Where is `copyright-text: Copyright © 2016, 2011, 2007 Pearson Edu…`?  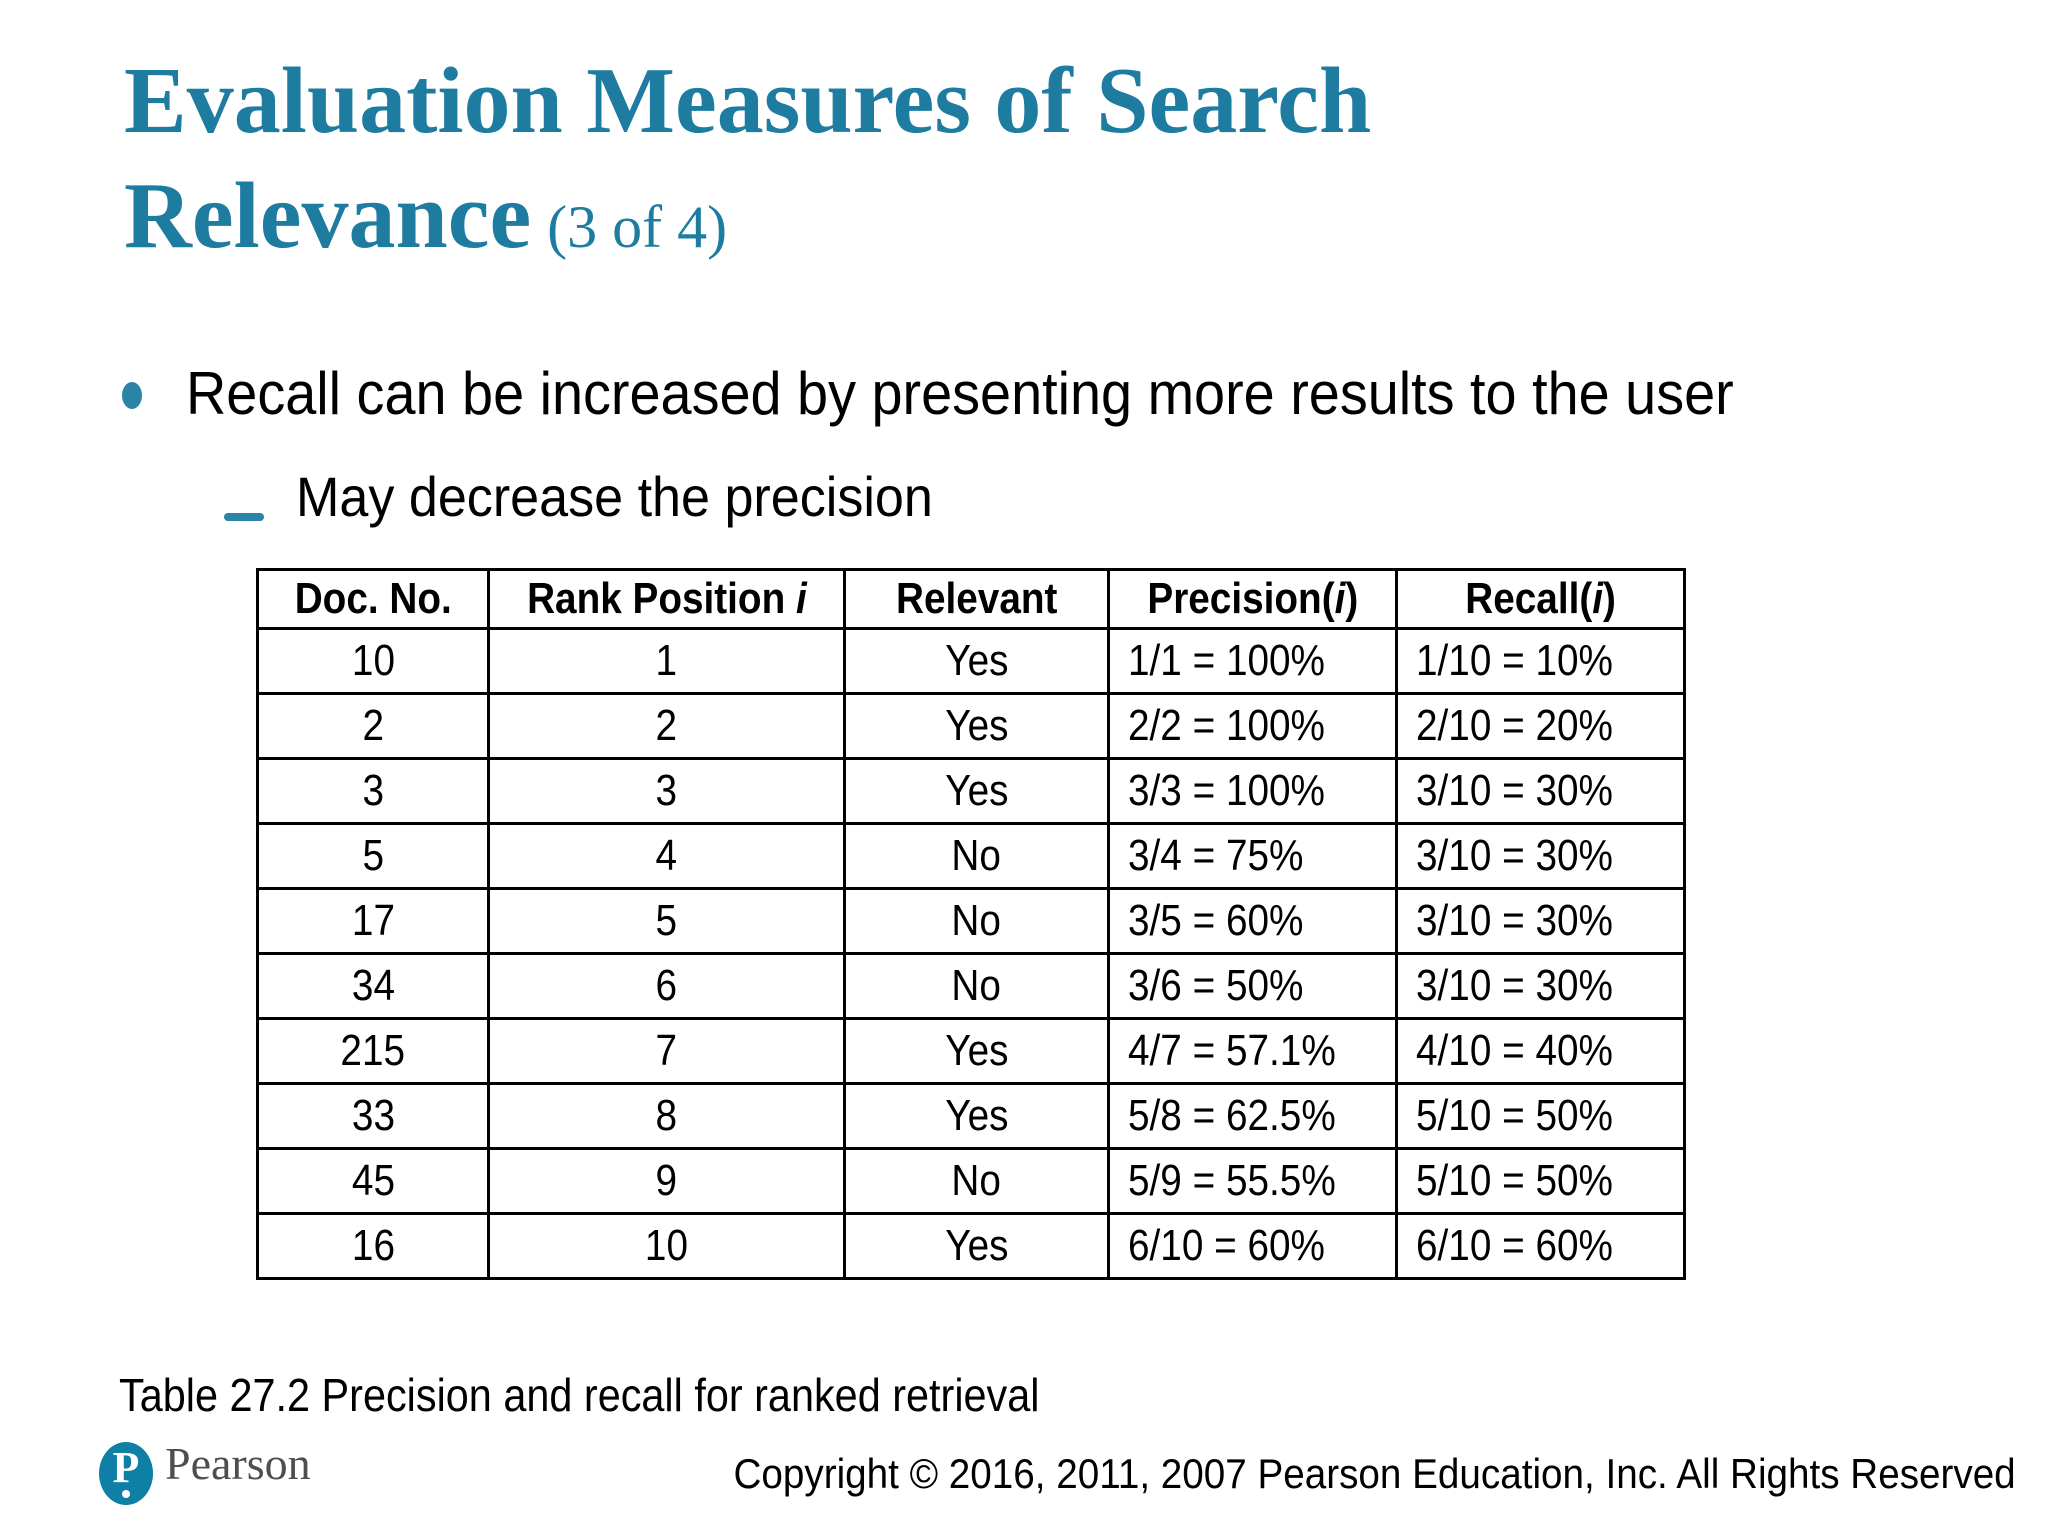 copyright-text: Copyright © 2016, 2011, 2007 Pearson Edu… is located at coordinates (1374, 1473).